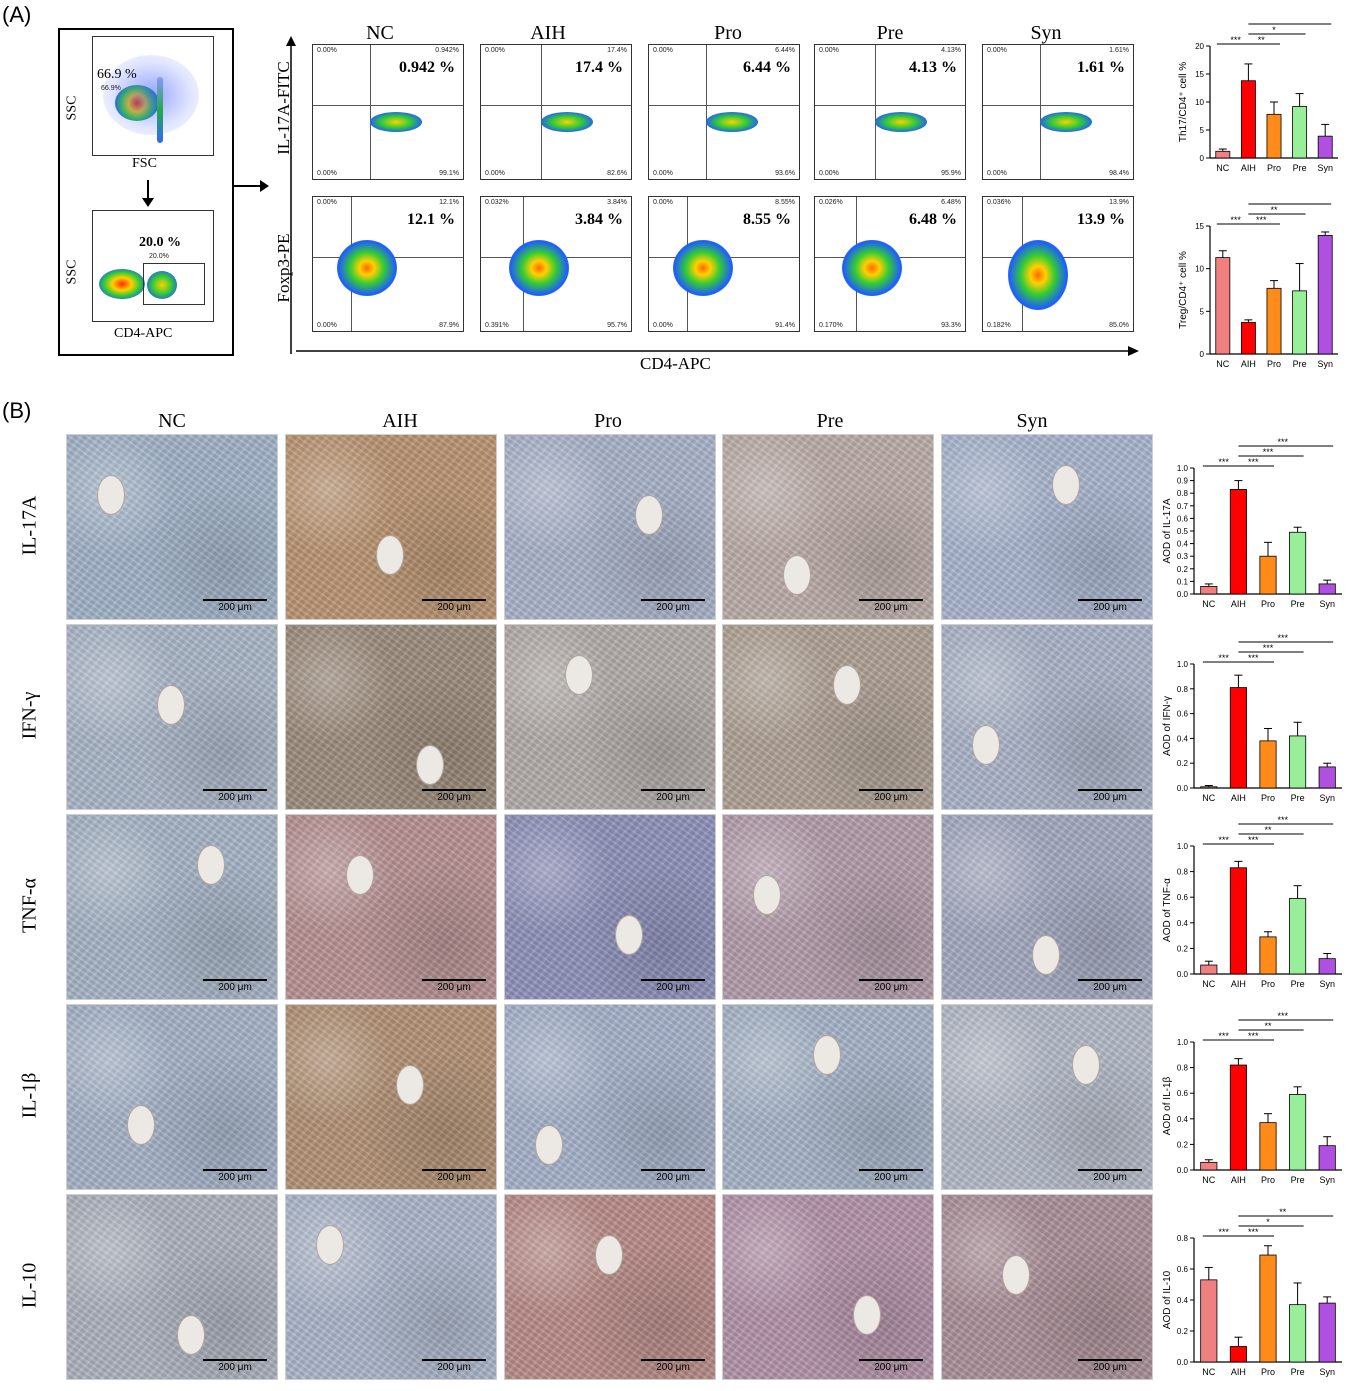 The image size is (1367, 1391). I want to click on bar-aih, so click(1238, 921).